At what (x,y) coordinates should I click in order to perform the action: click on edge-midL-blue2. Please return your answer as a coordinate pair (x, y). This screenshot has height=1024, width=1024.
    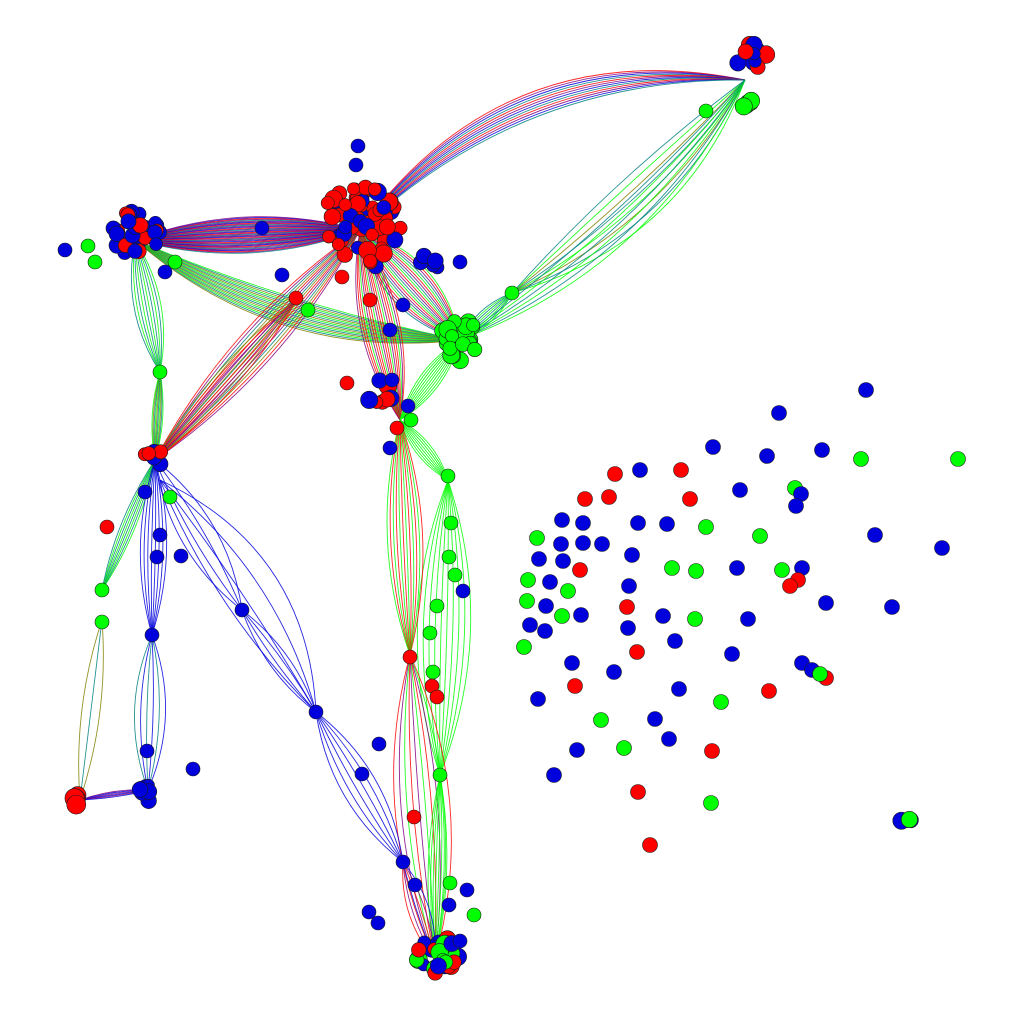
    Looking at the image, I should click on (198, 535).